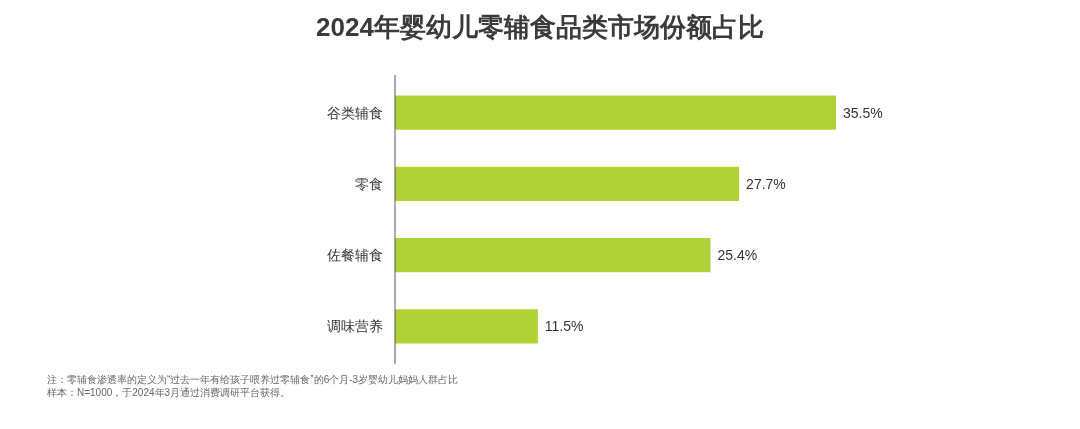 The width and height of the screenshot is (1080, 429). Describe the element at coordinates (169, 392) in the screenshot. I see `text: 样本：N=1000，于2024年3月通过消费调研平台获得。` at that location.